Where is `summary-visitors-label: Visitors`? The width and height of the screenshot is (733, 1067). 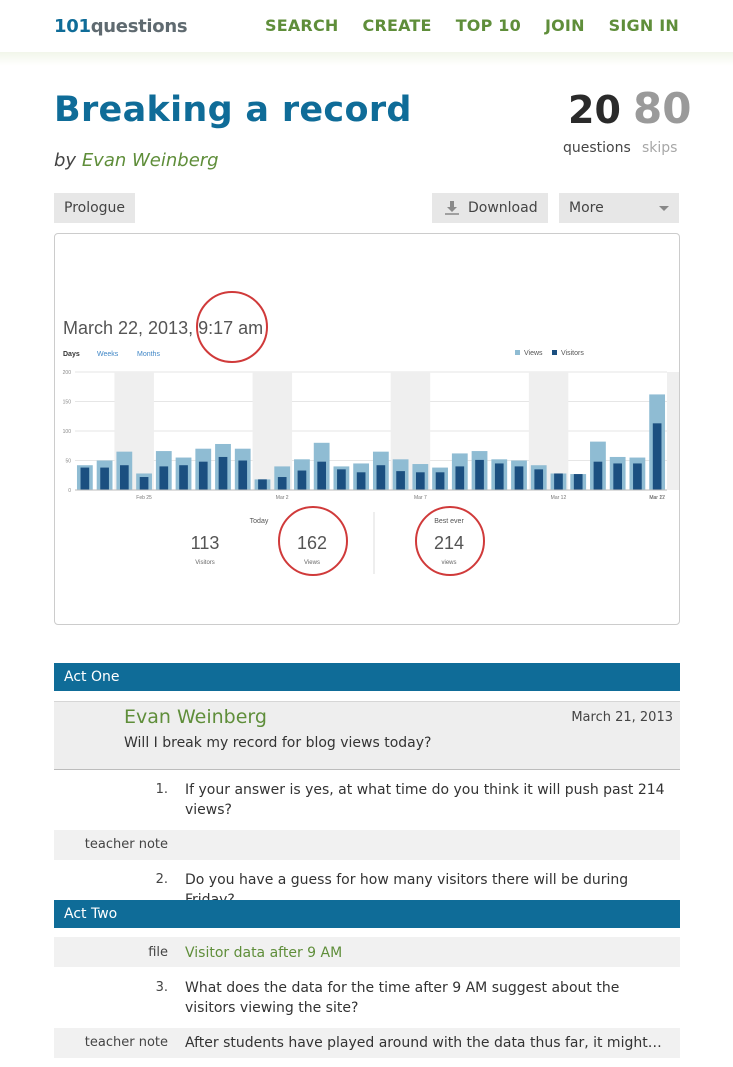 summary-visitors-label: Visitors is located at coordinates (205, 563).